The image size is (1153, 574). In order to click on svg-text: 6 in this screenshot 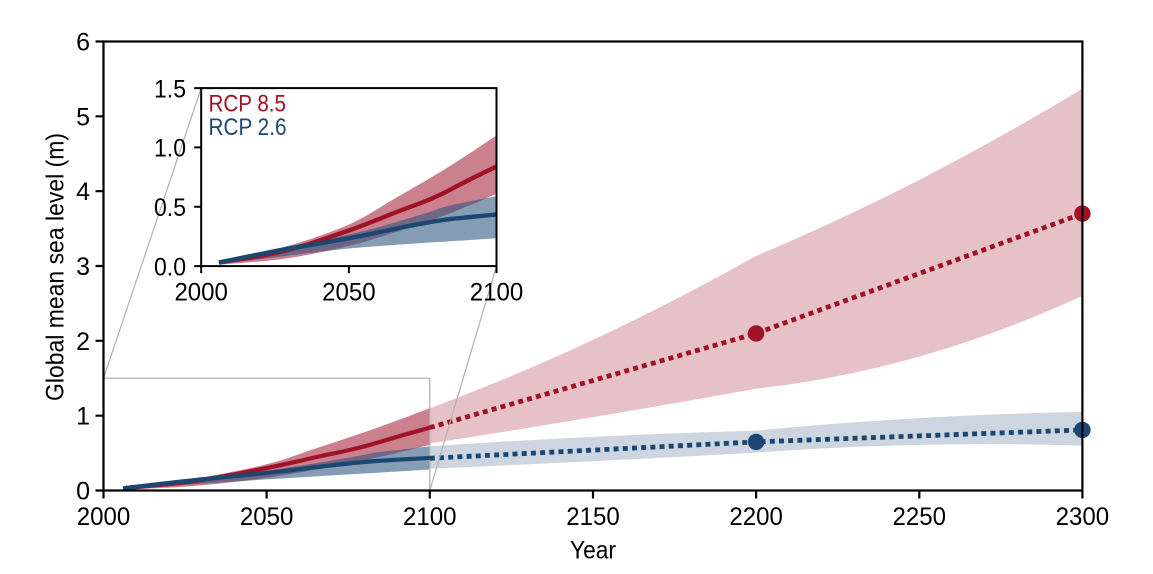, I will do `click(83, 43)`.